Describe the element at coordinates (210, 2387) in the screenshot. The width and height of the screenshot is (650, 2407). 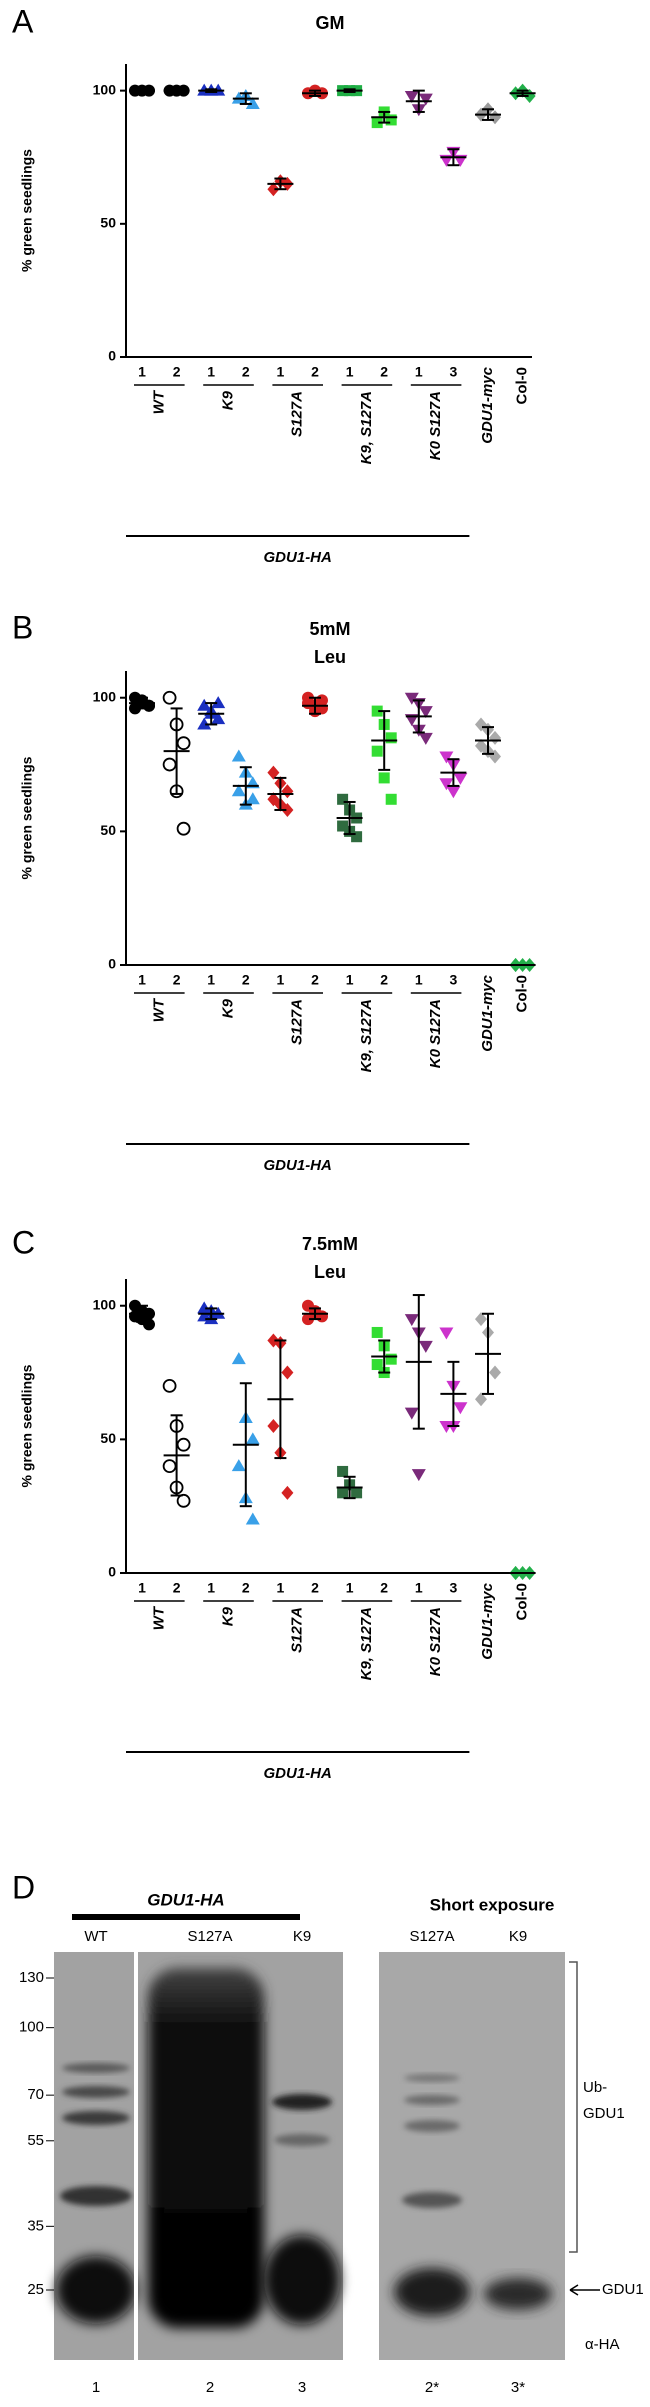
I see `lane-number: 2` at that location.